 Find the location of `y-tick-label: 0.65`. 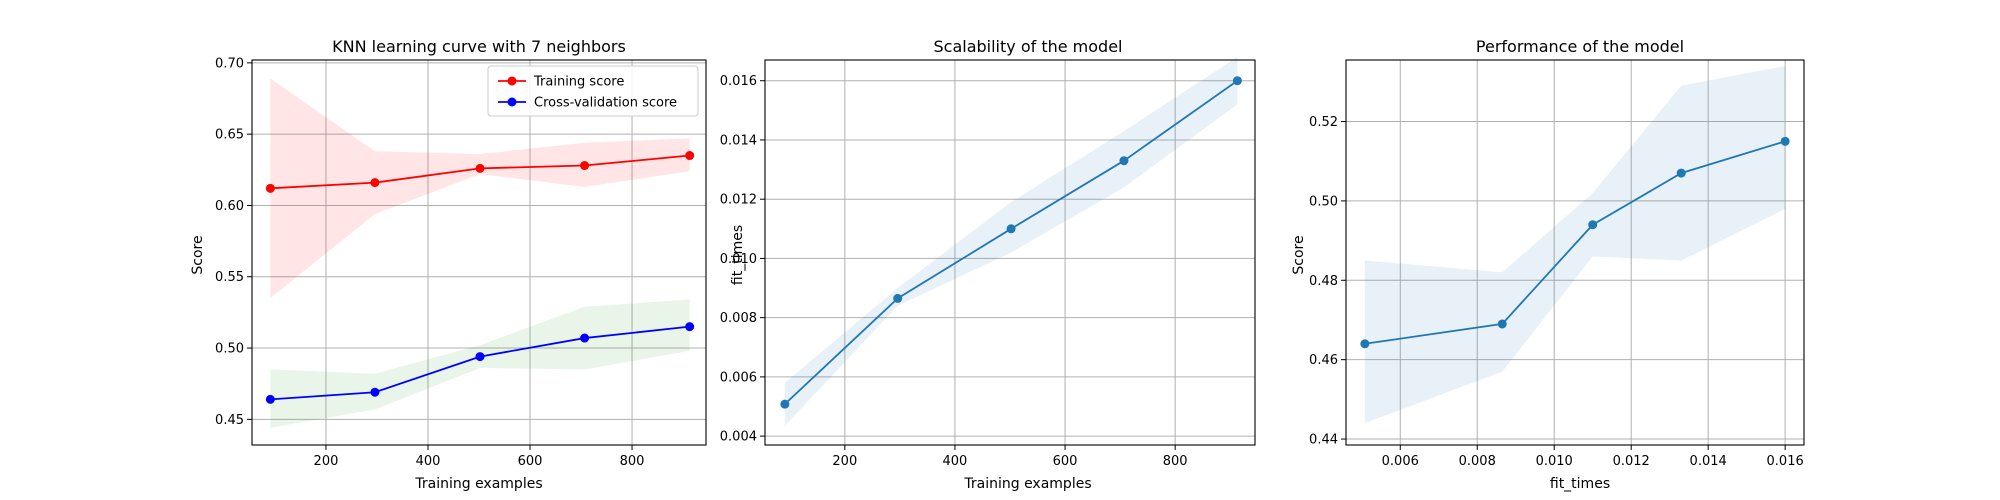

y-tick-label: 0.65 is located at coordinates (229, 135).